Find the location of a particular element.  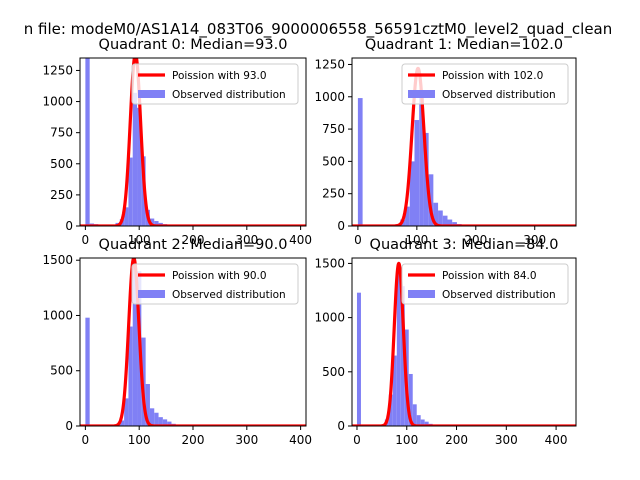

chart-title: Quadrant 1: Median=102.0 is located at coordinates (464, 45).